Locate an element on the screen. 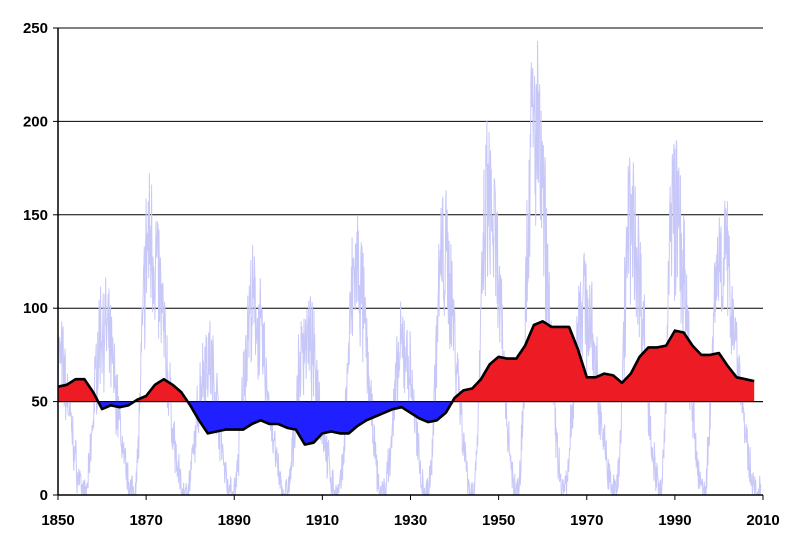 This screenshot has height=552, width=800. y-tick-label-100: 100 is located at coordinates (35, 308).